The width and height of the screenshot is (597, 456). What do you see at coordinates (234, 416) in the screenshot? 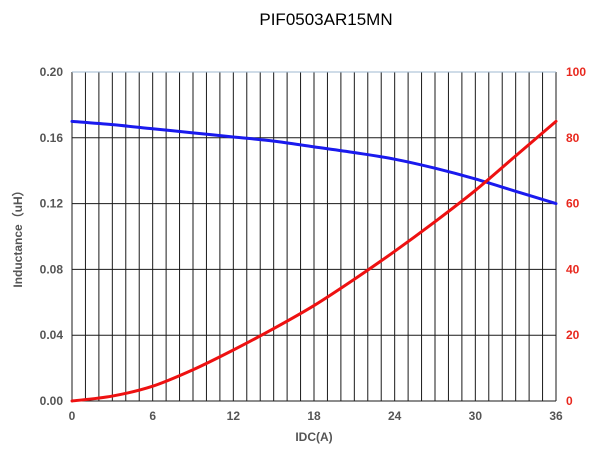
I see `x-tick-label: 12` at bounding box center [234, 416].